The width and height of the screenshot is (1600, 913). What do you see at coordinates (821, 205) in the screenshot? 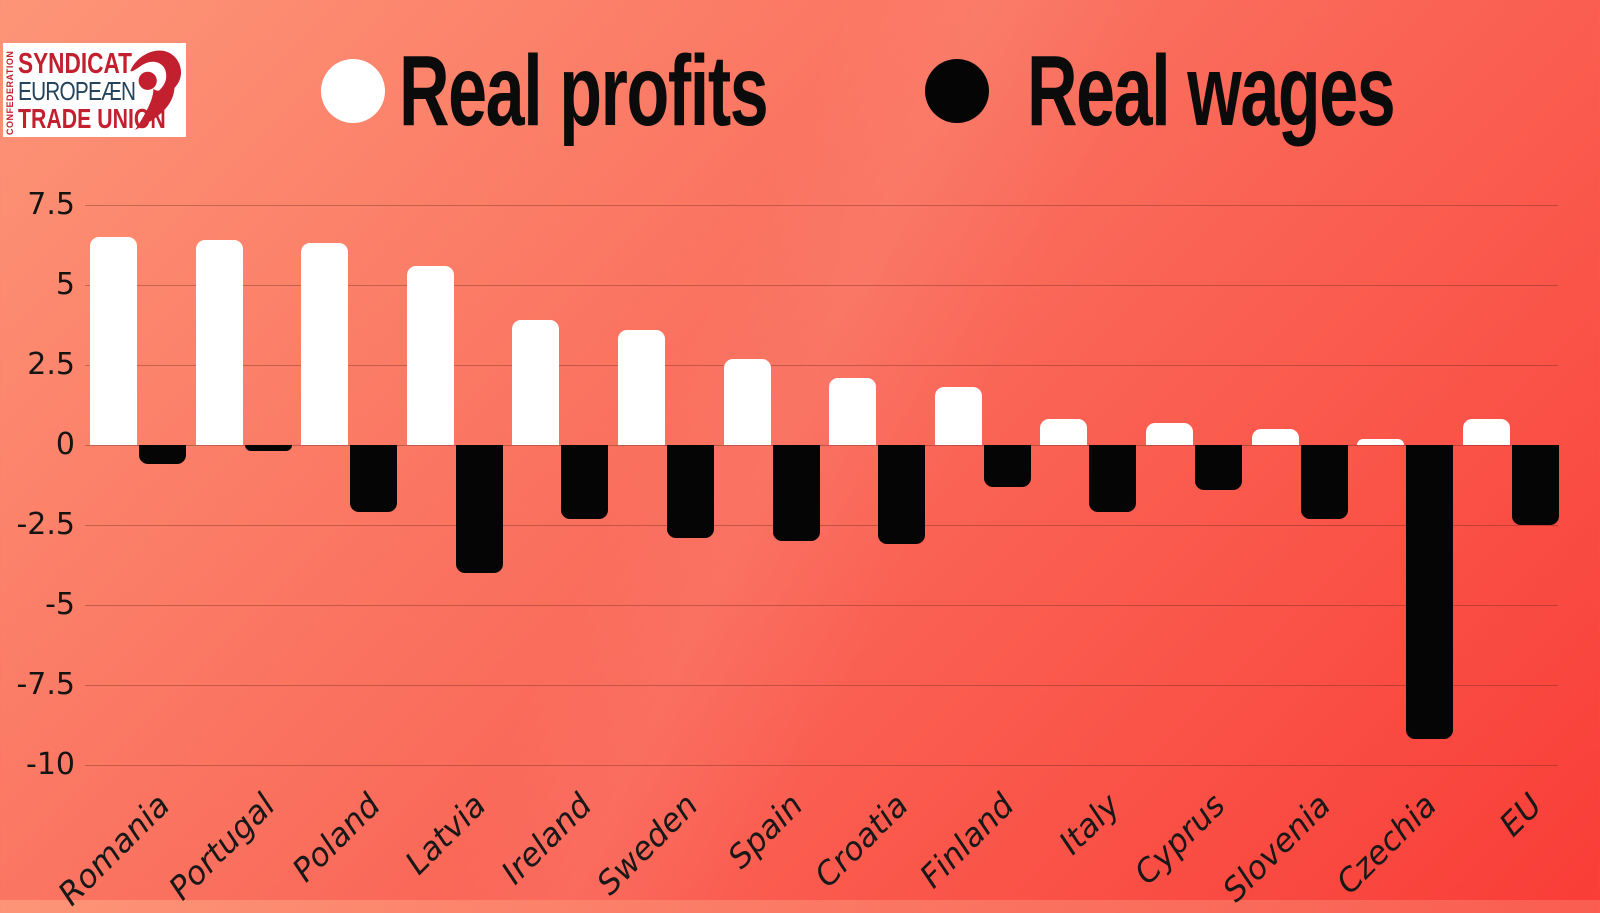
I see `gridline-7.5` at bounding box center [821, 205].